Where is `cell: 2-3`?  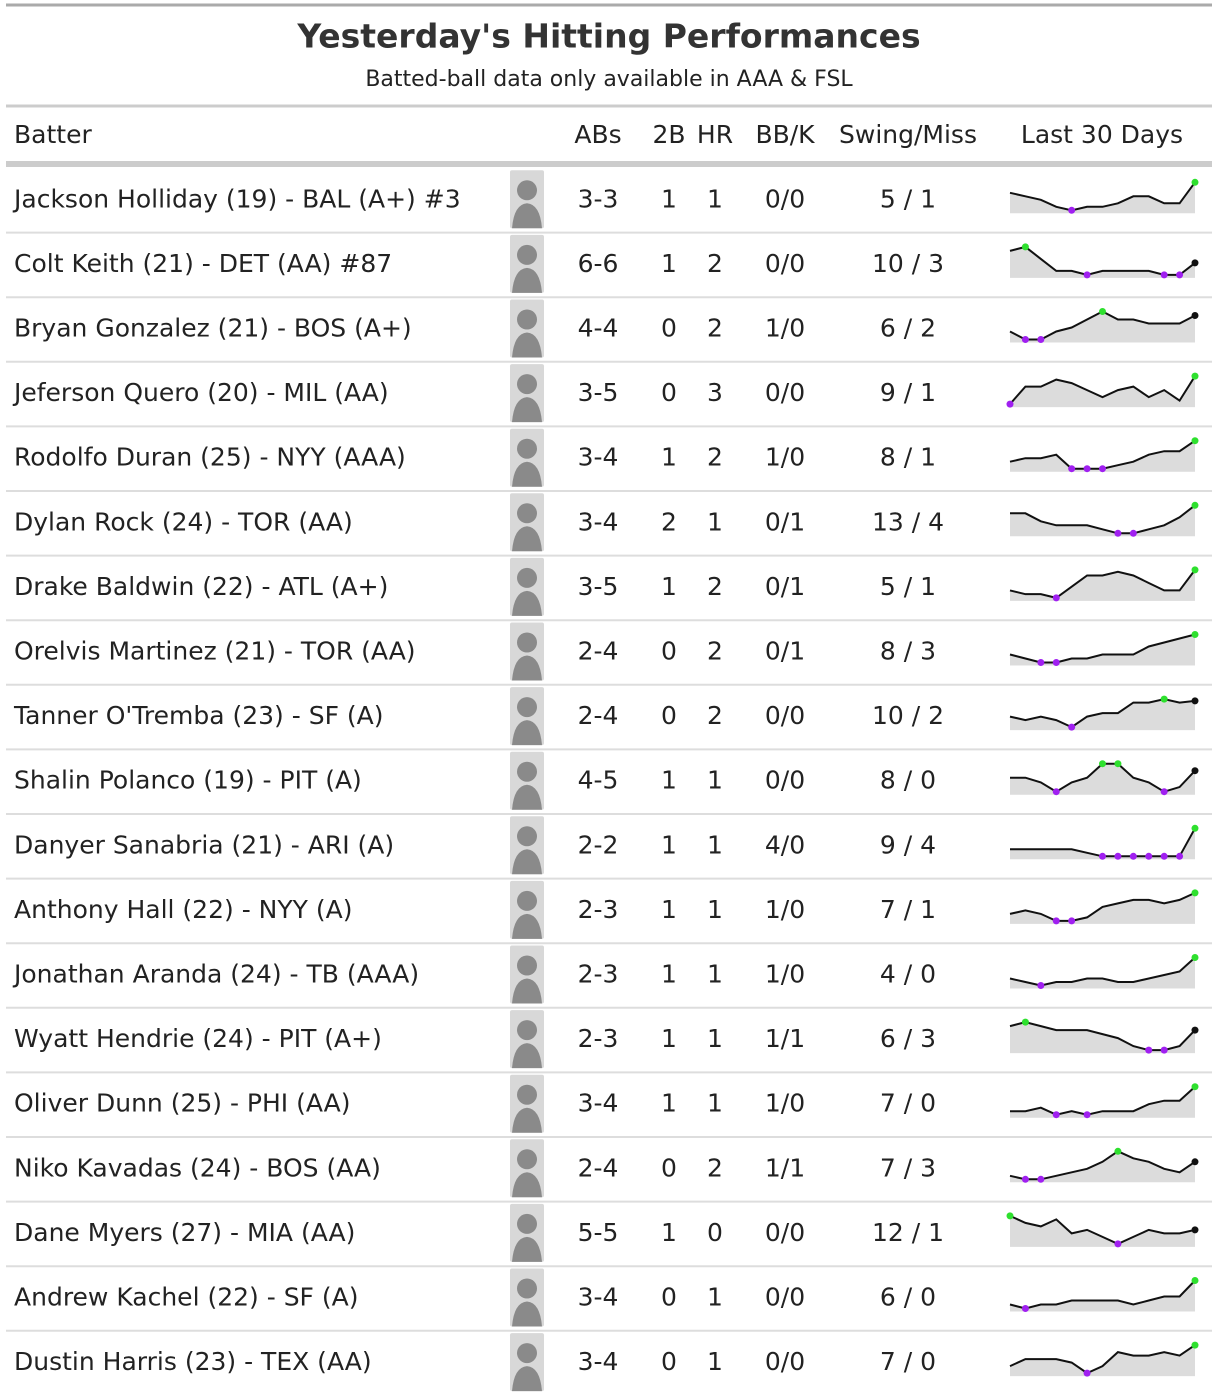 cell: 2-3 is located at coordinates (598, 974).